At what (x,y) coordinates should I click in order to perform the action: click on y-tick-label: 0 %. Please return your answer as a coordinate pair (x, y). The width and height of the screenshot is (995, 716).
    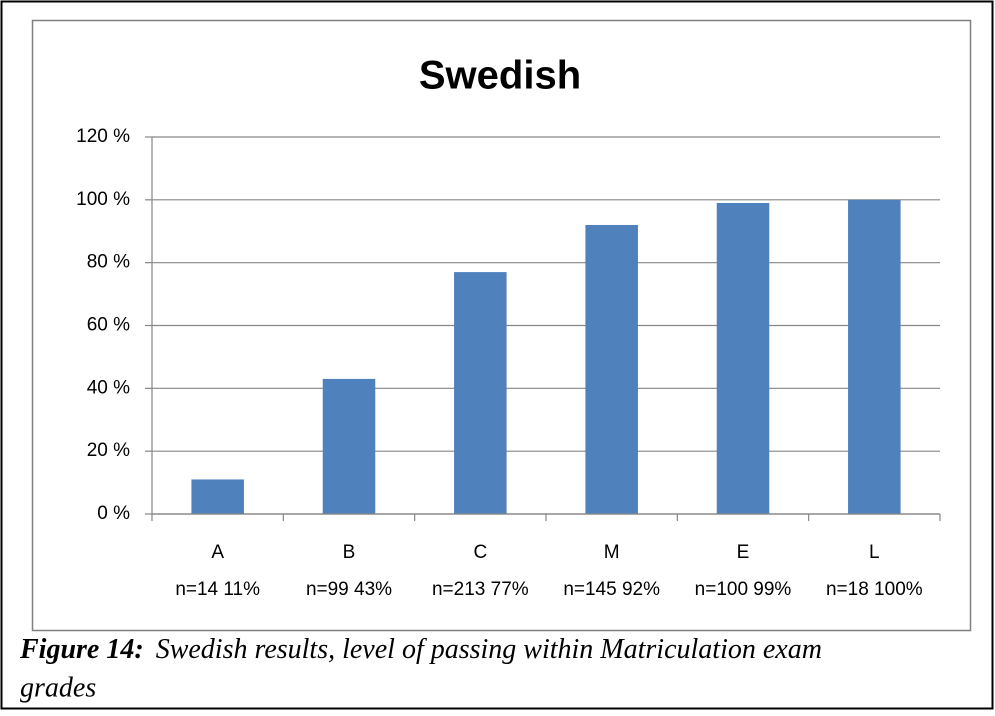
    Looking at the image, I should click on (113, 513).